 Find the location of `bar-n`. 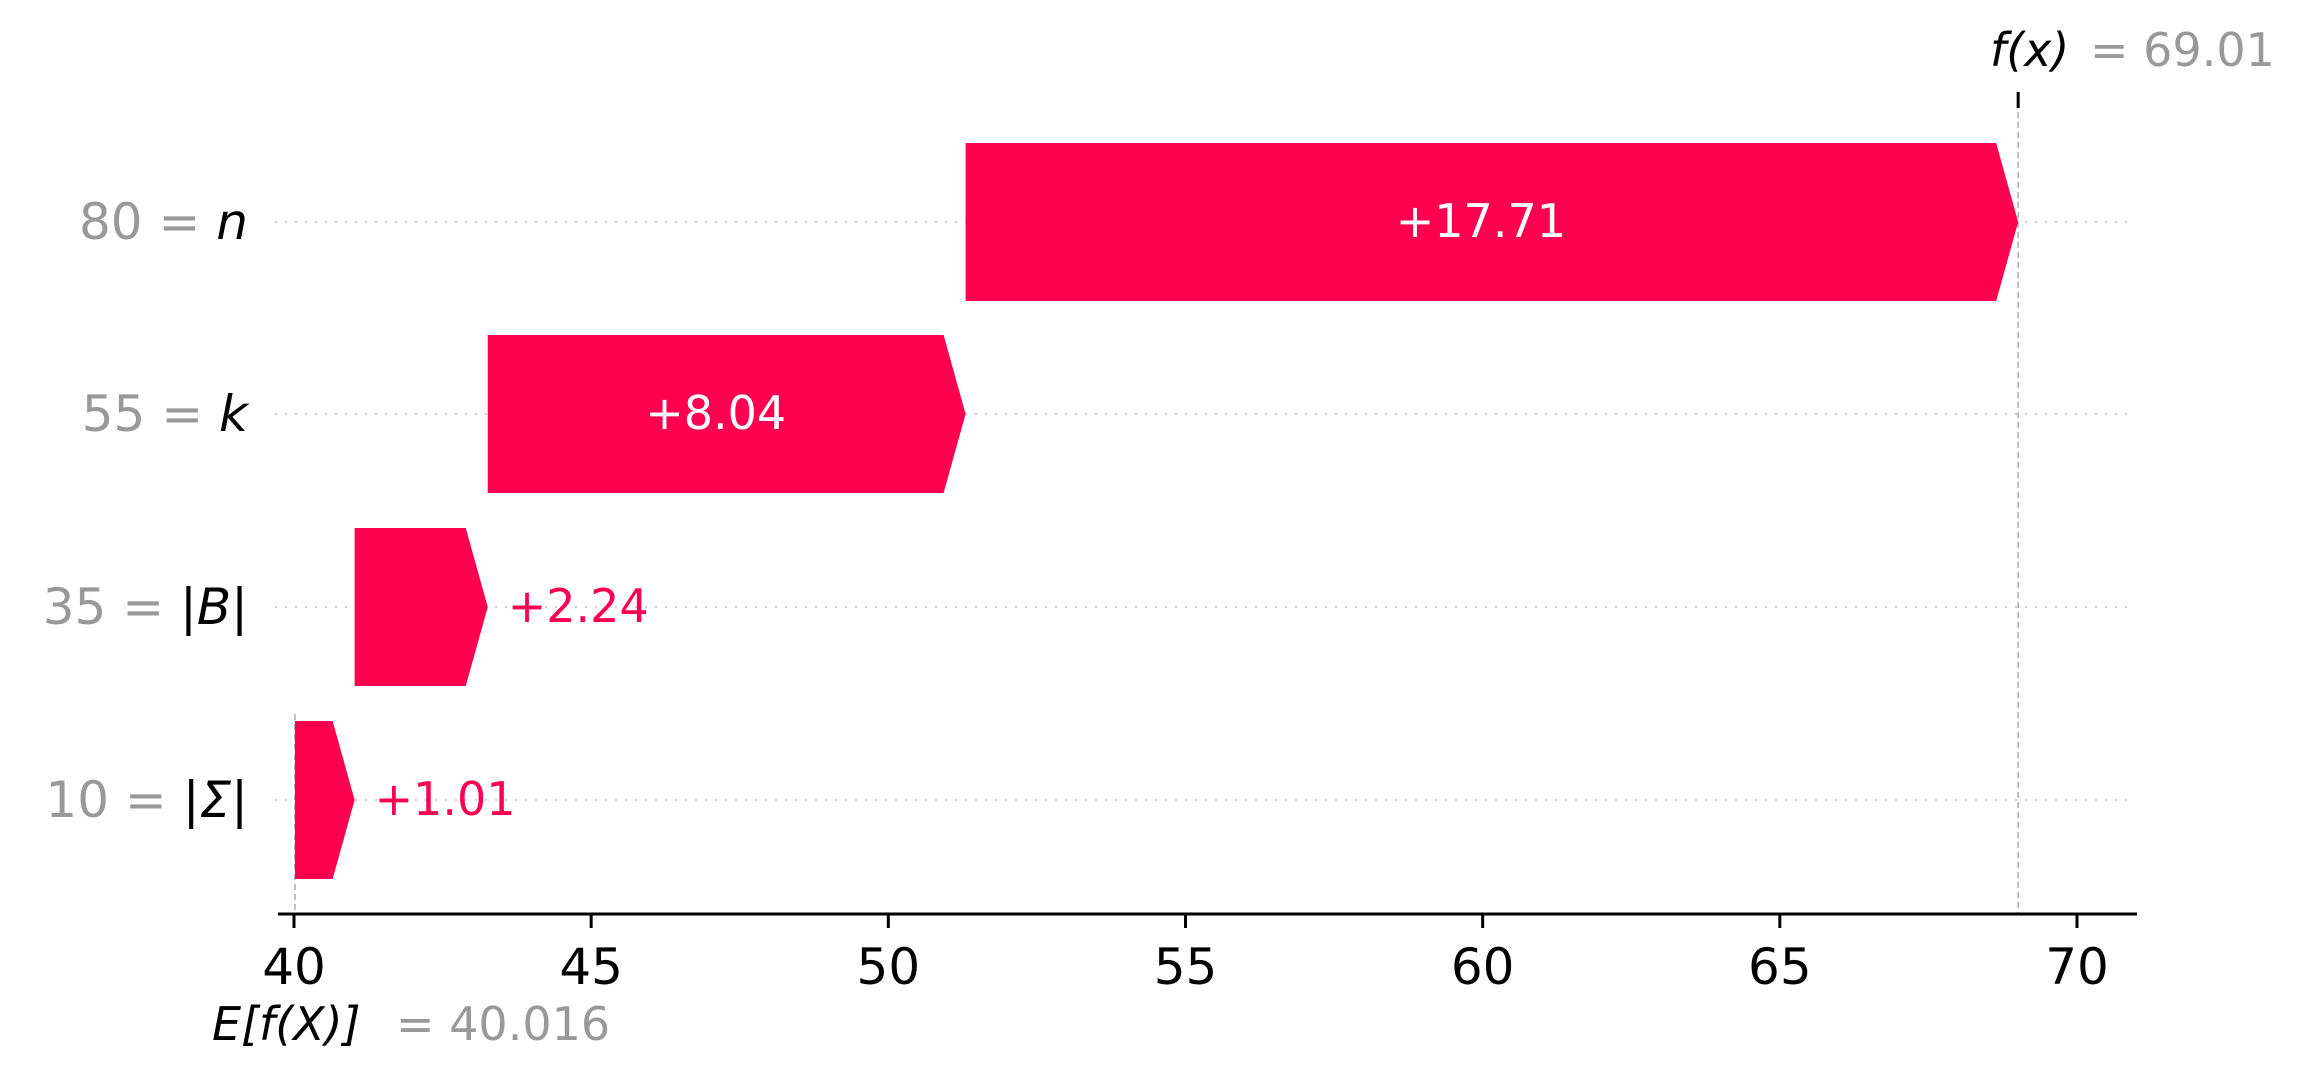

bar-n is located at coordinates (1492, 222).